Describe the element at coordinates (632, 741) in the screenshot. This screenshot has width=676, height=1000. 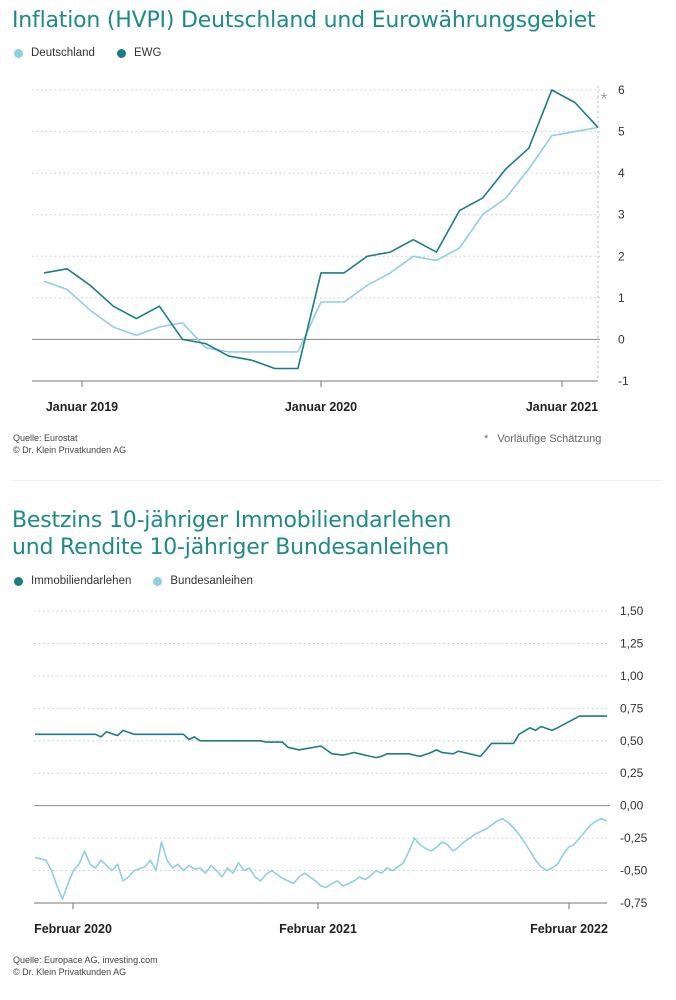
I see `y-tick-label: 0,50` at that location.